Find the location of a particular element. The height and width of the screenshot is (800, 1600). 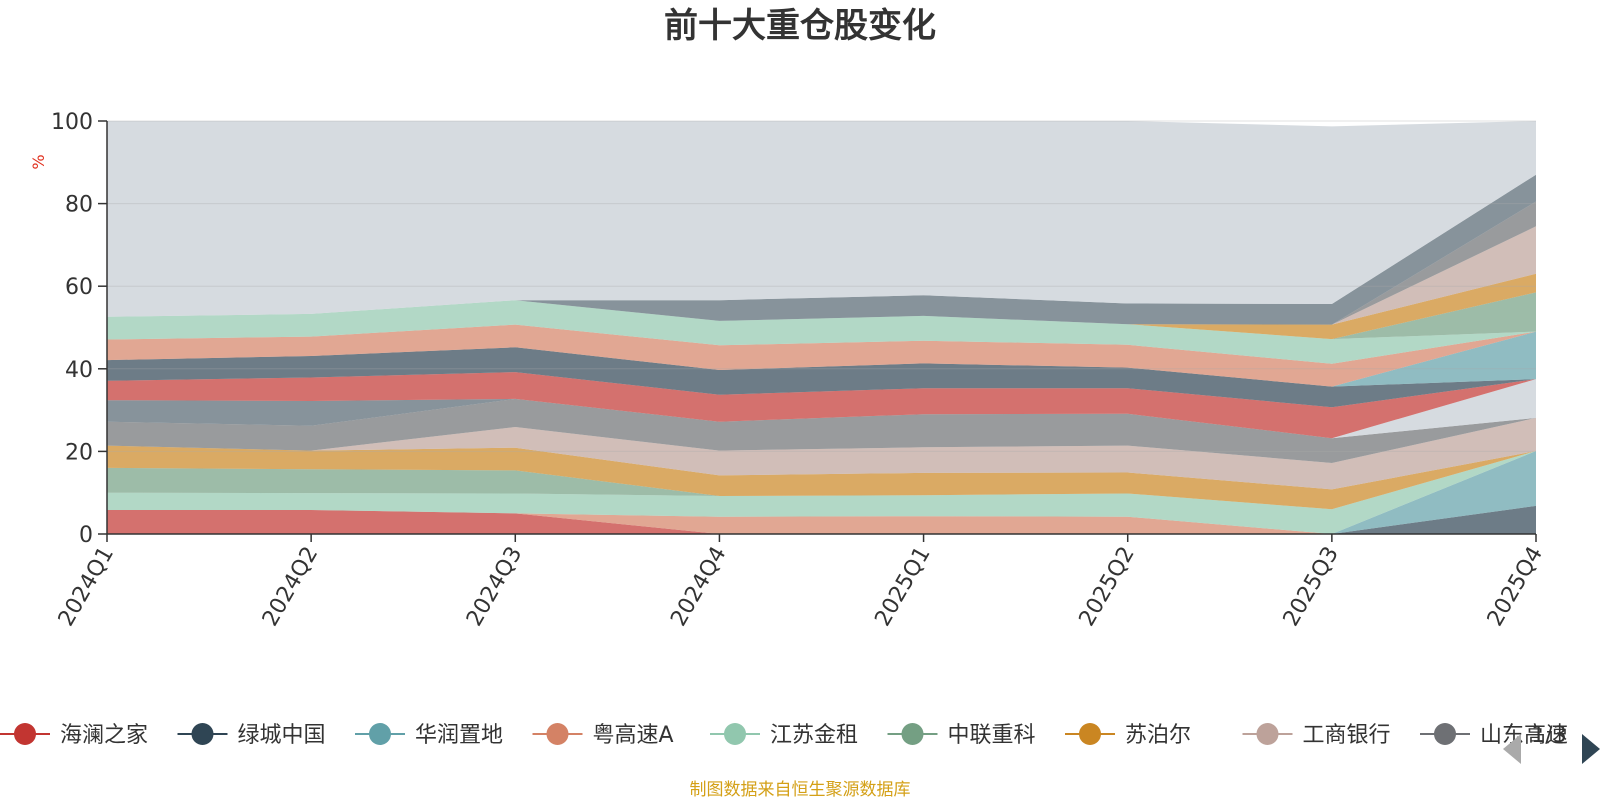

legend-item-label: 江苏金租 is located at coordinates (814, 735).